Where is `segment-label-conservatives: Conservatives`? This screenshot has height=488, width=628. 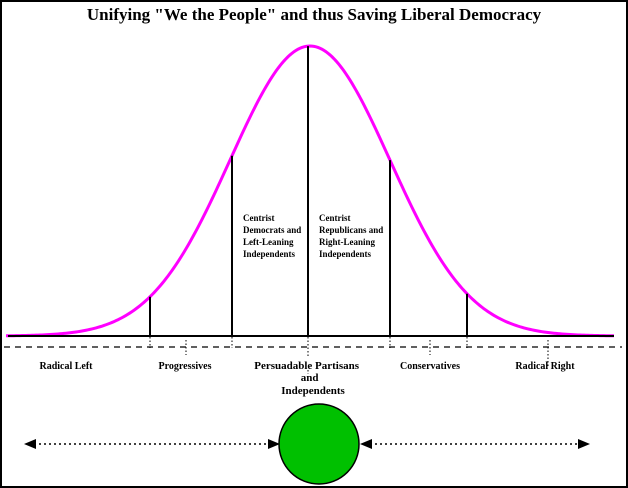 segment-label-conservatives: Conservatives is located at coordinates (430, 366).